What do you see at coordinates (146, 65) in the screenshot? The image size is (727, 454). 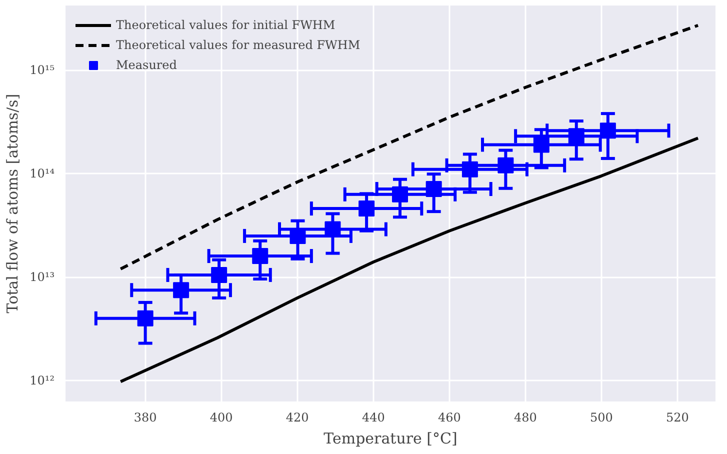 I see `legend-label: Measured` at bounding box center [146, 65].